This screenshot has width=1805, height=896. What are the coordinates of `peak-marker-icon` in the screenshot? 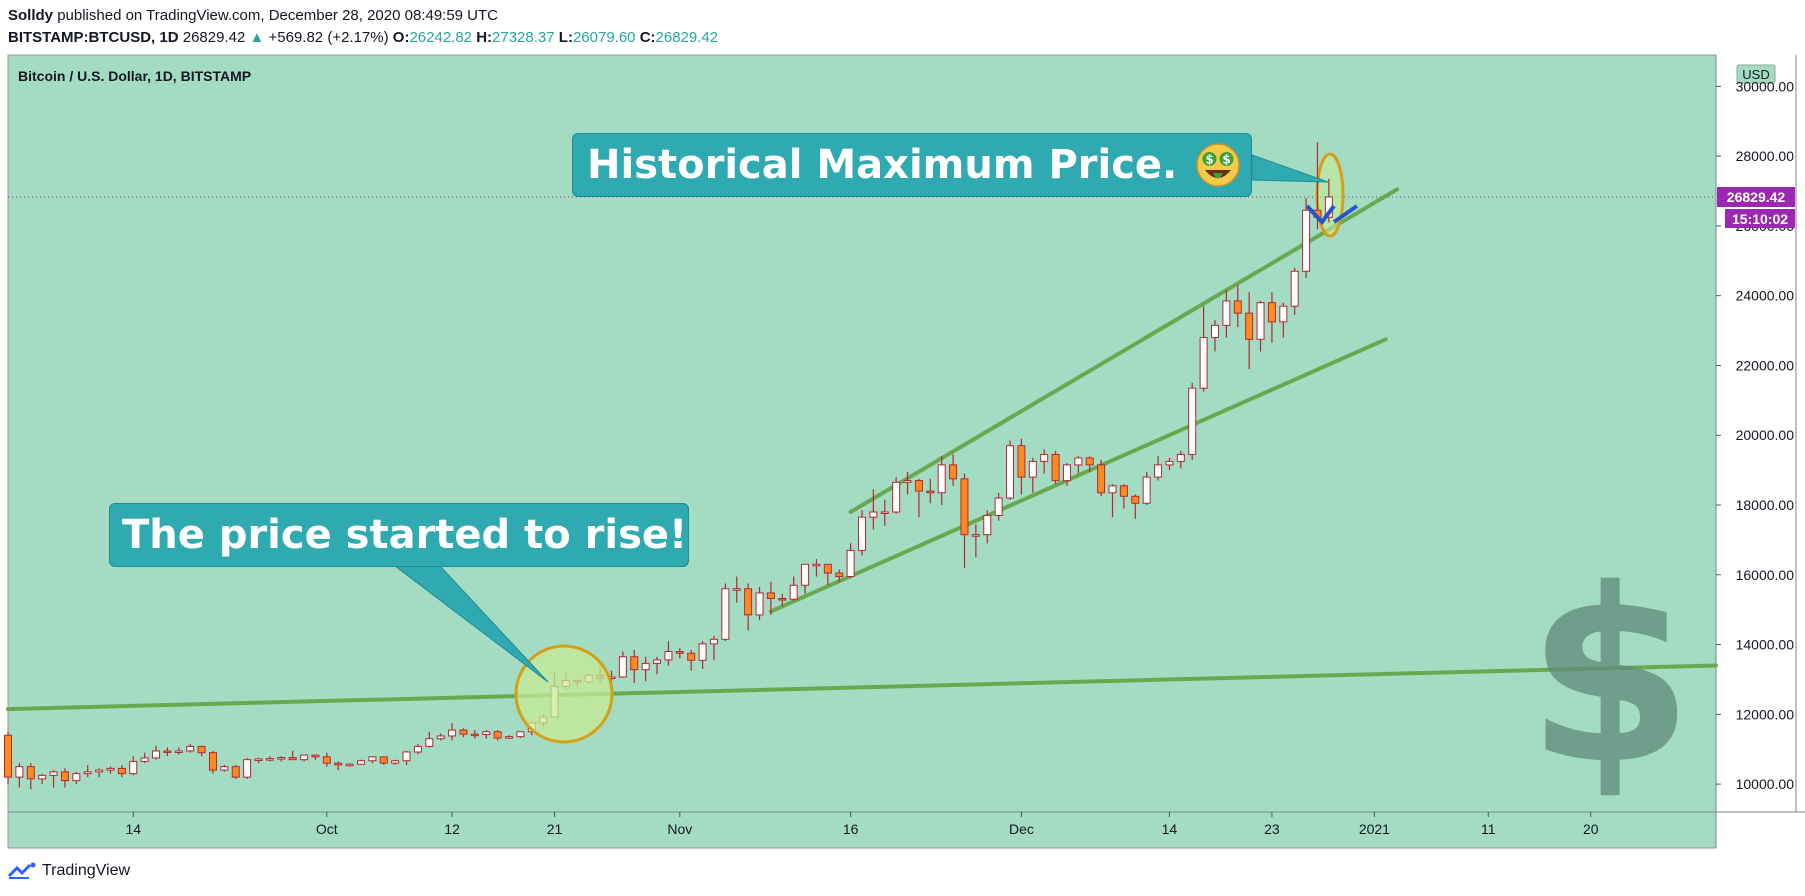 It's located at (1332, 215).